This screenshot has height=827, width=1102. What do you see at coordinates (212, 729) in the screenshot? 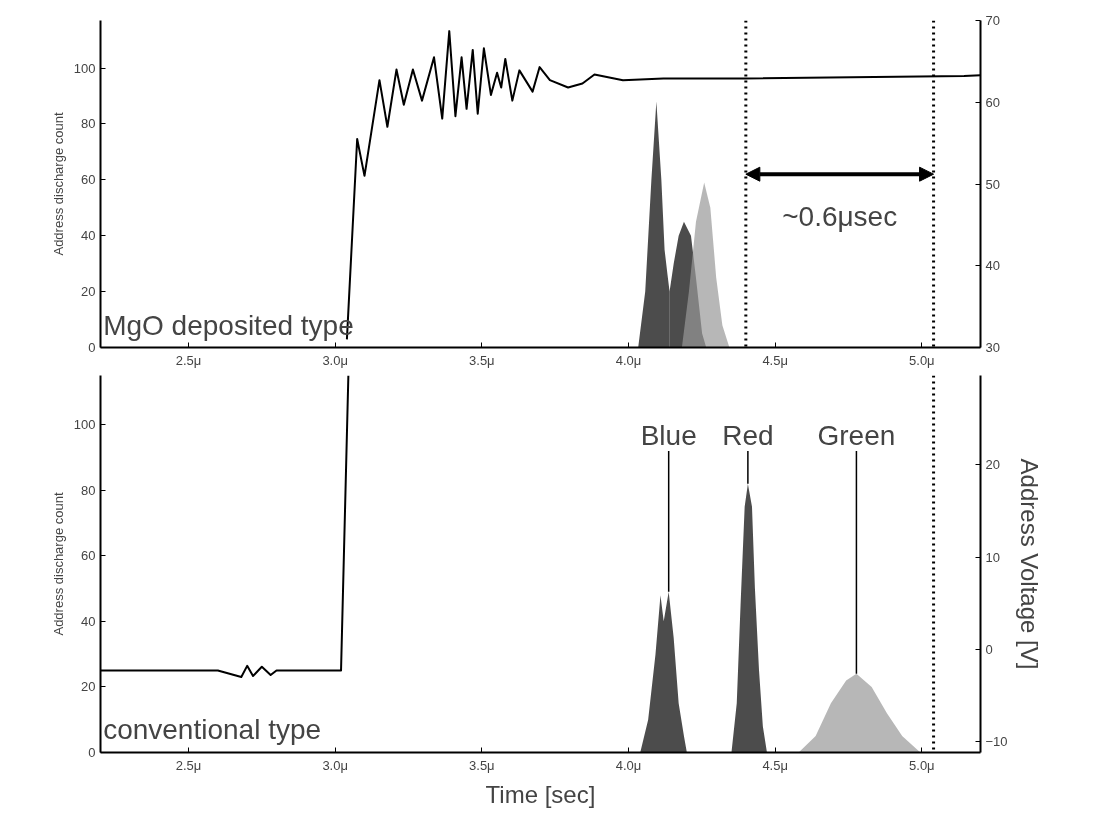
I see `annotation: conventional type` at bounding box center [212, 729].